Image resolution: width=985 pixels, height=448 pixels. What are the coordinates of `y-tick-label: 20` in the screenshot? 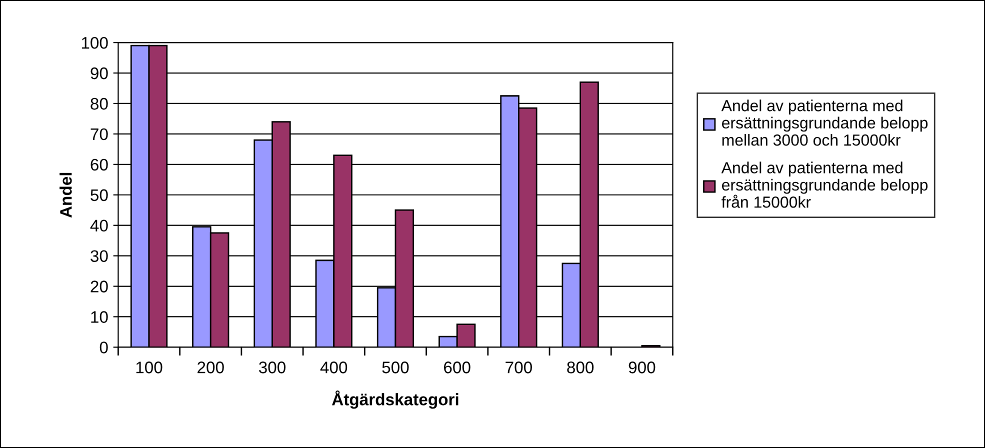 It's located at (99, 286).